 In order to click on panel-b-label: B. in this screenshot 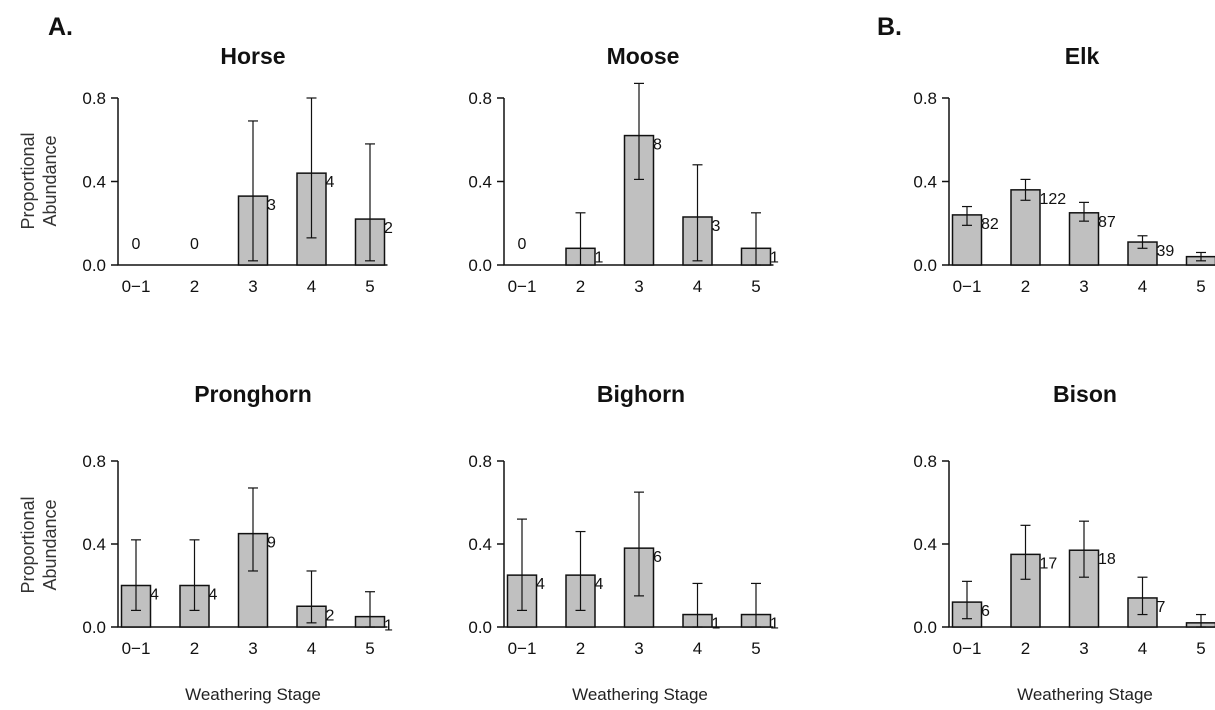, I will do `click(889, 27)`.